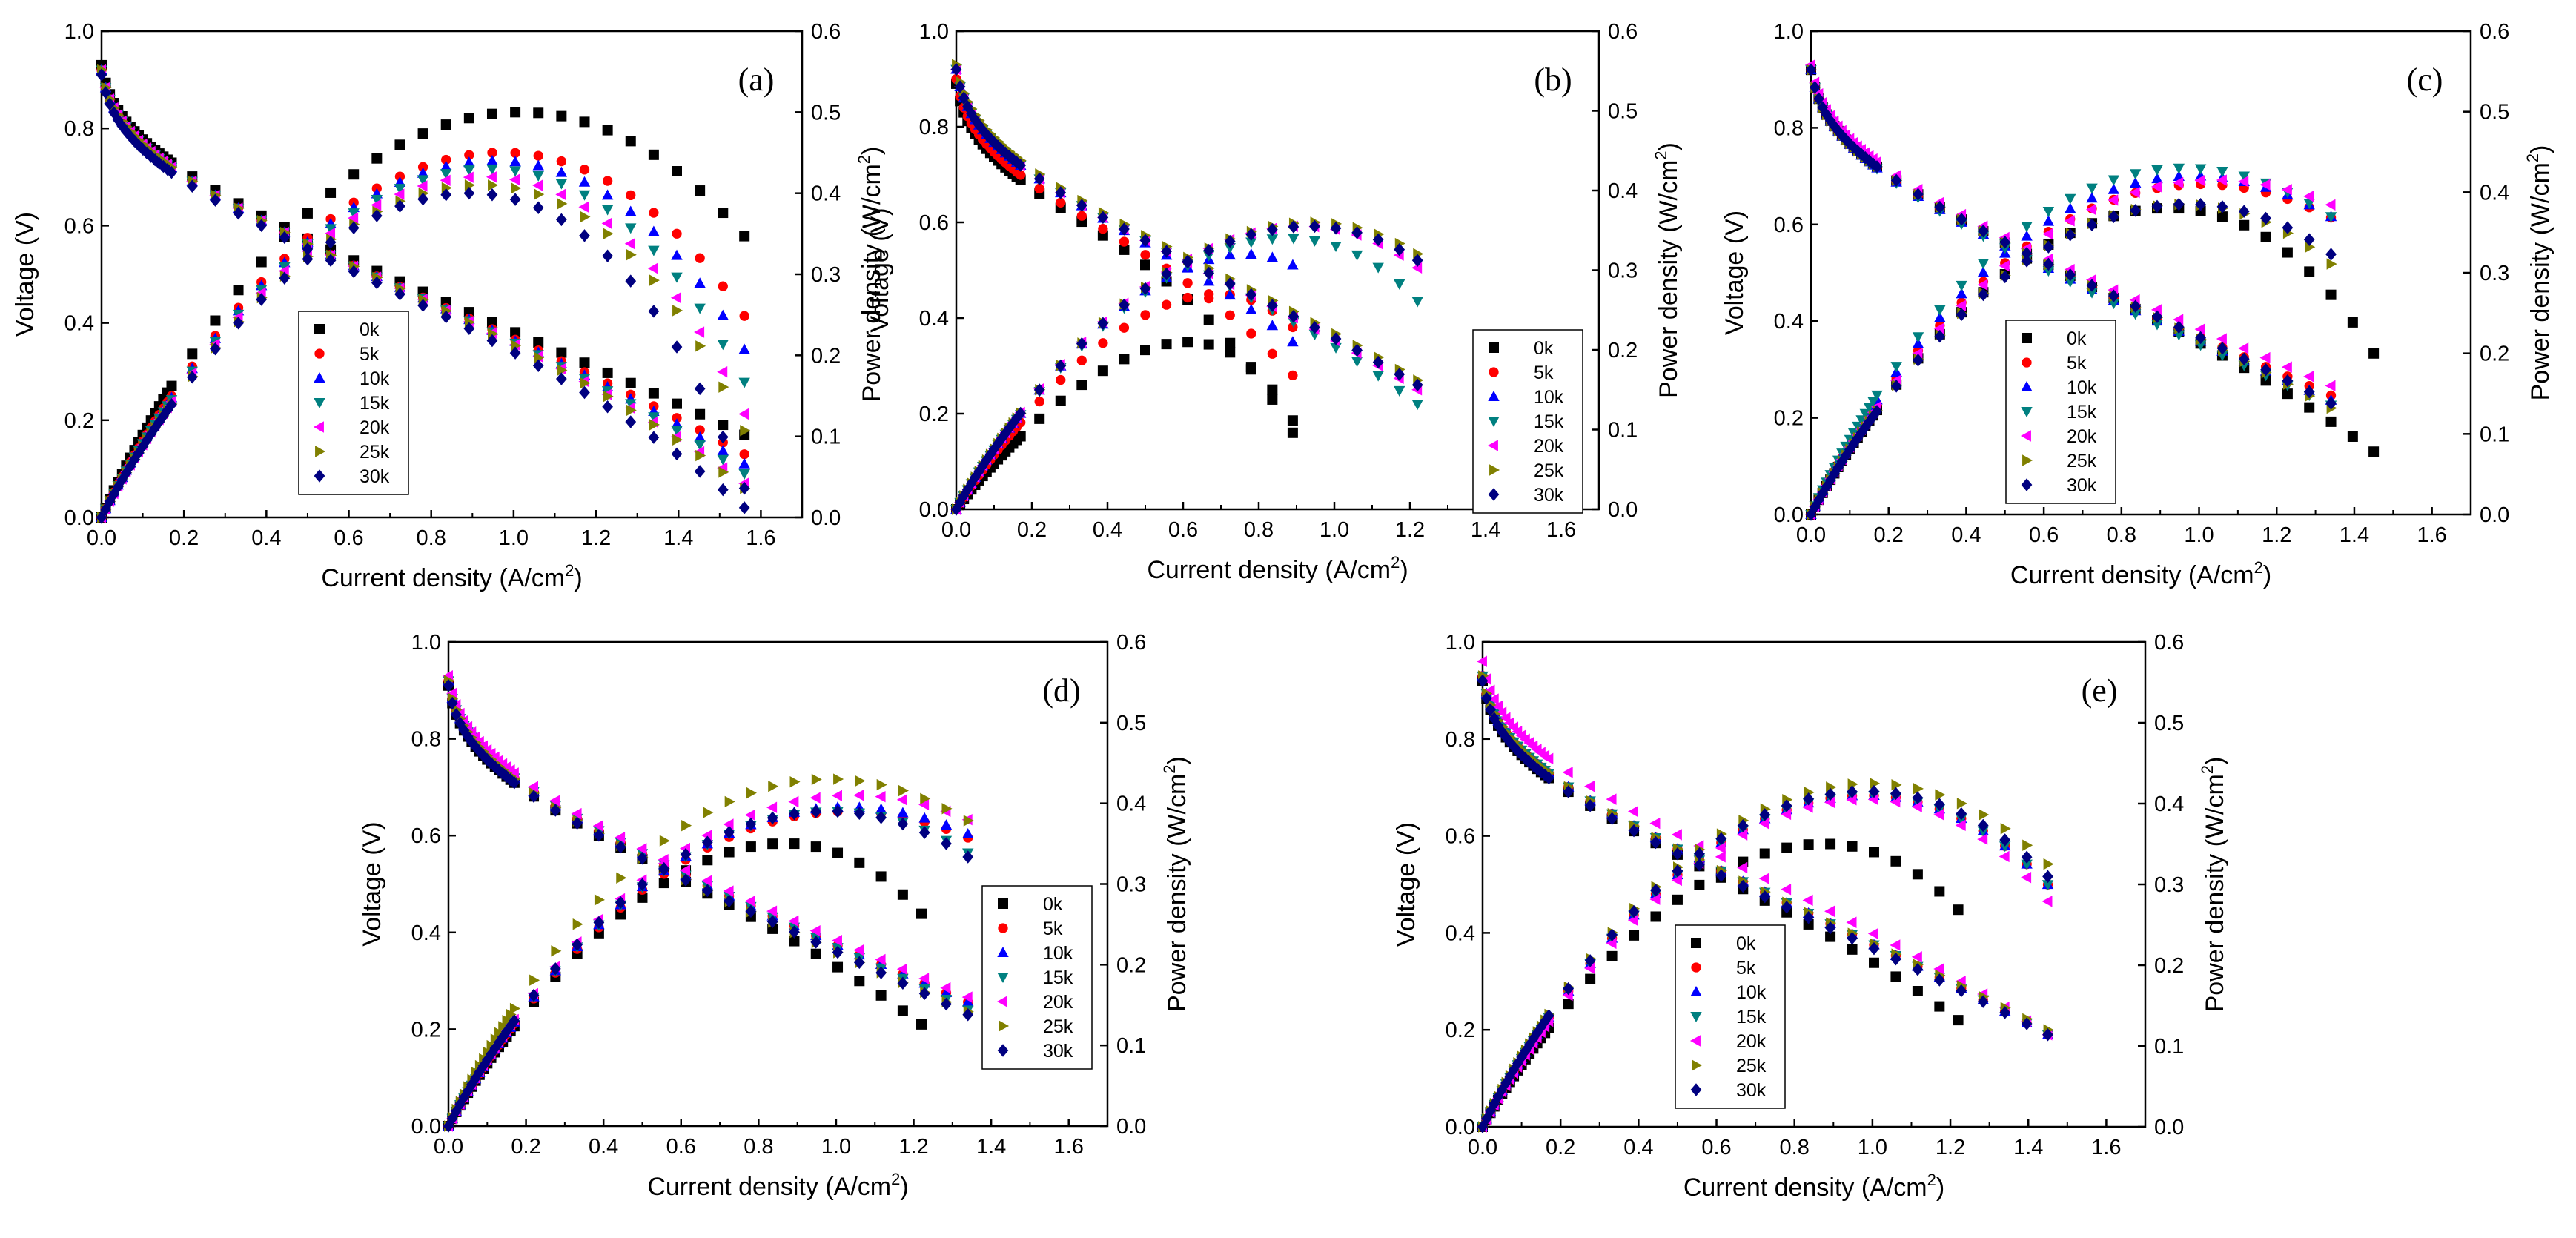 Image resolution: width=2576 pixels, height=1238 pixels. What do you see at coordinates (2169, 804) in the screenshot?
I see `y-right-tick-label: 0.4` at bounding box center [2169, 804].